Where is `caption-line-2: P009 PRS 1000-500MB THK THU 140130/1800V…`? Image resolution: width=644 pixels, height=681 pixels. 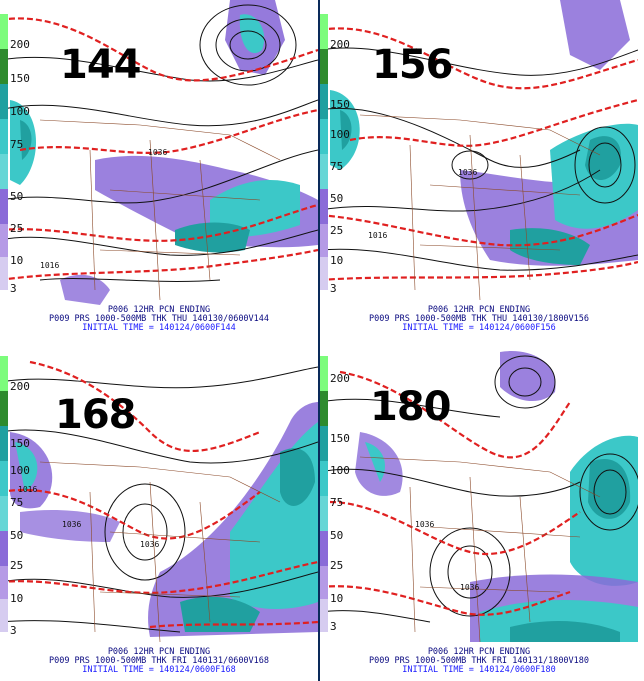
caption-line-2: P009 PRS 1000-500MB THK THU 140130/1800V… is located at coordinates (479, 319).